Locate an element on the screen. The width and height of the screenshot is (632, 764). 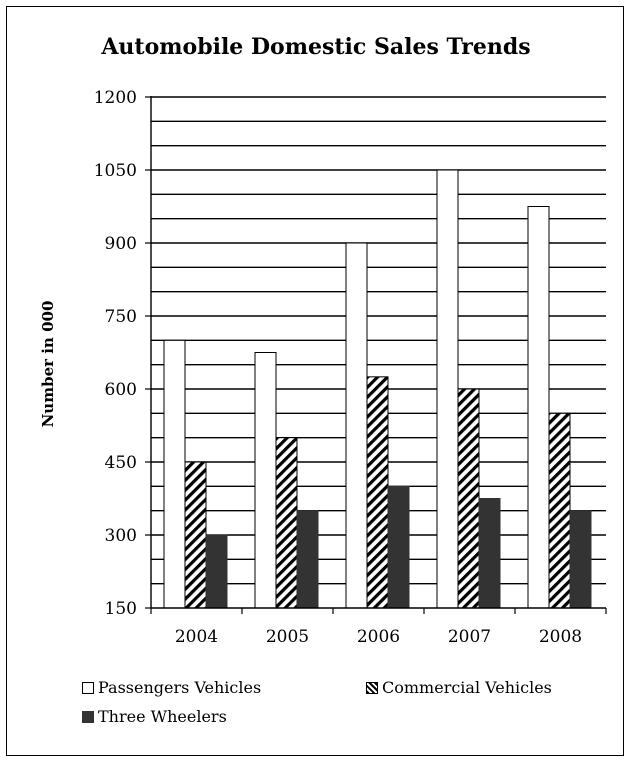
legend-label-passengers: Passengers Vehicles is located at coordinates (180, 687).